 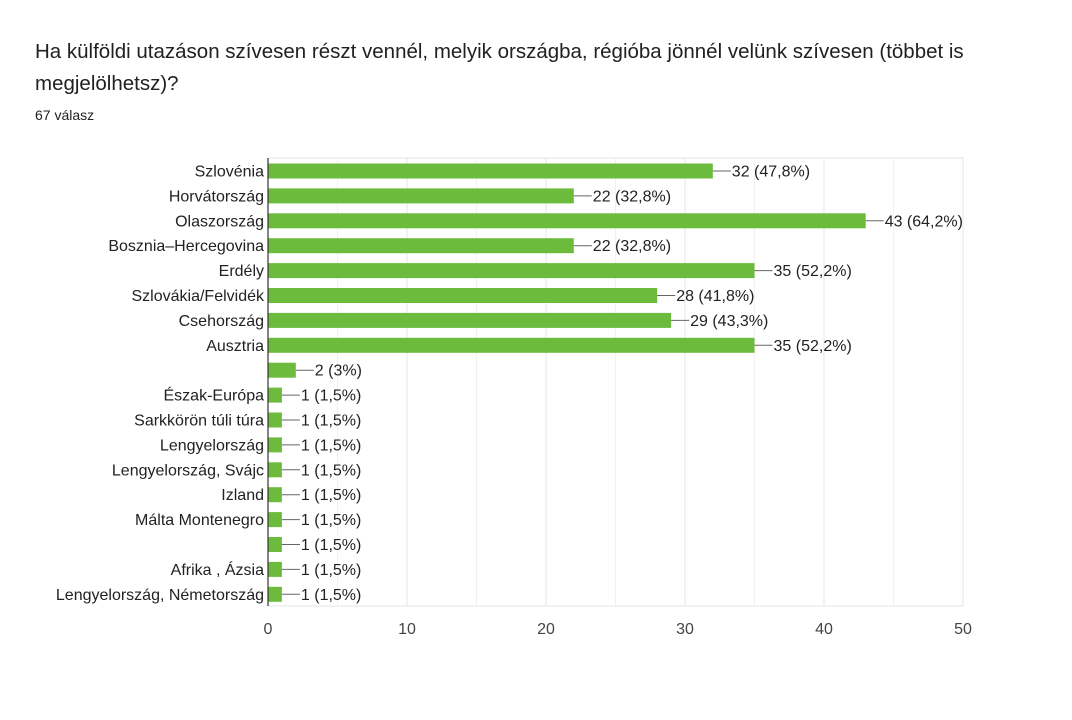 I want to click on x-tick-label-1: 10, so click(x=407, y=629).